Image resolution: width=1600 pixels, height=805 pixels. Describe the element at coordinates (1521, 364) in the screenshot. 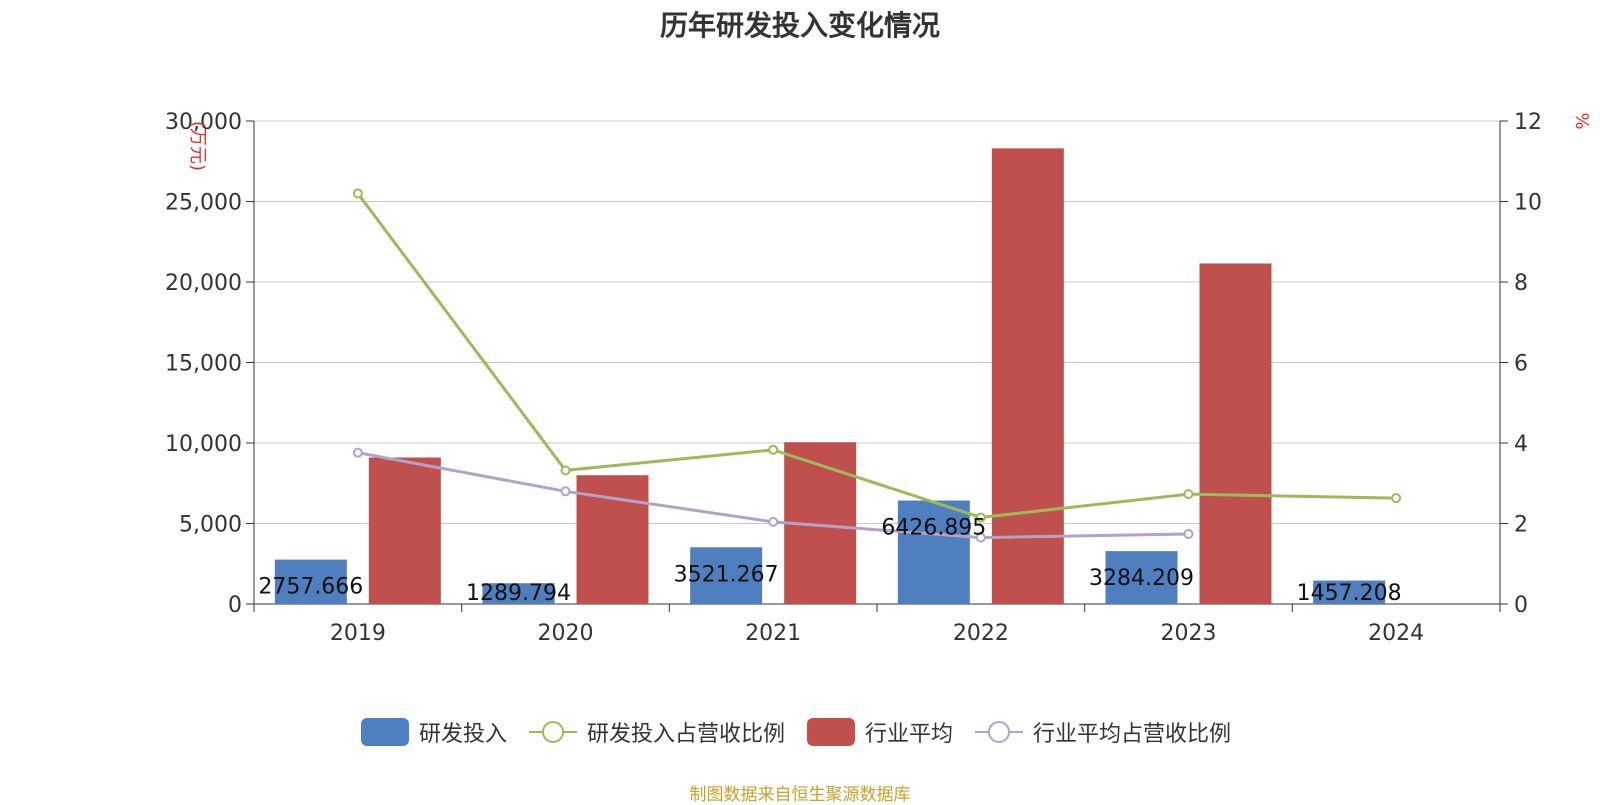

I see `y-right-tick-label: 6` at that location.